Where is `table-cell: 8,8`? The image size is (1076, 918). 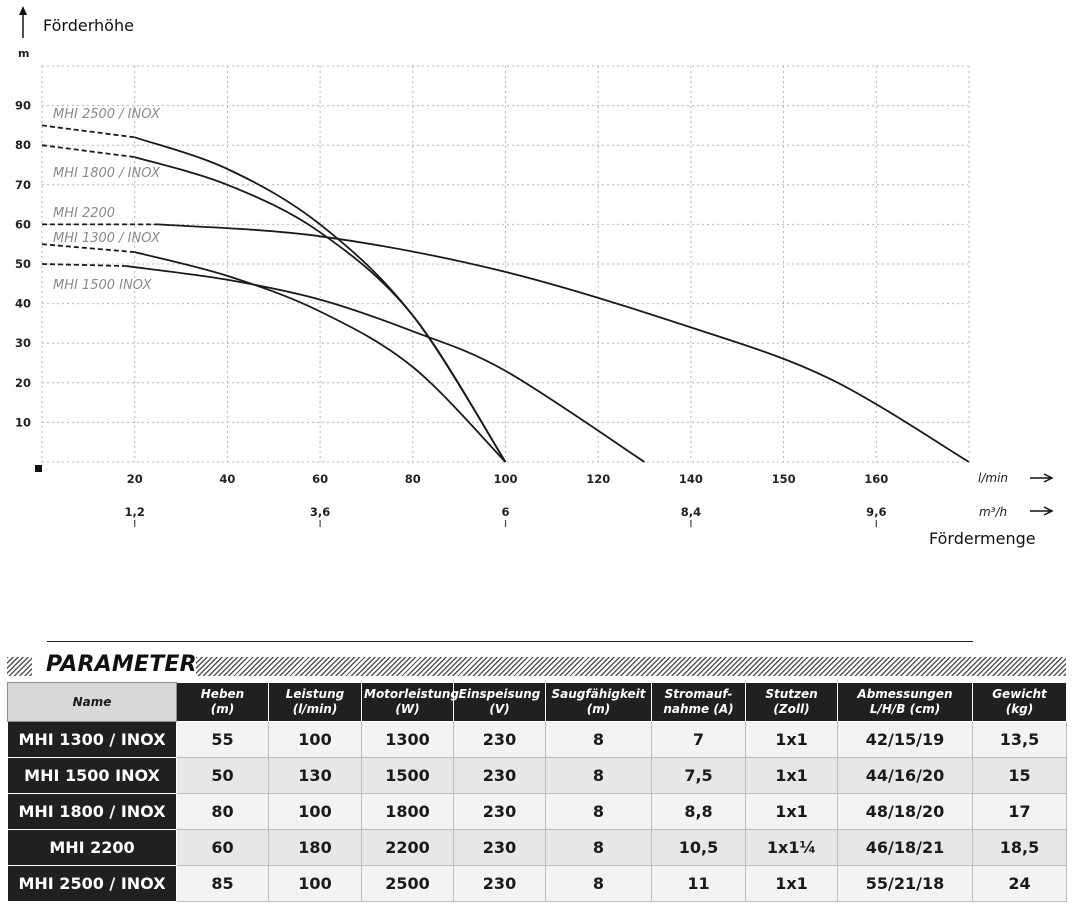
table-cell: 8,8 is located at coordinates (698, 811).